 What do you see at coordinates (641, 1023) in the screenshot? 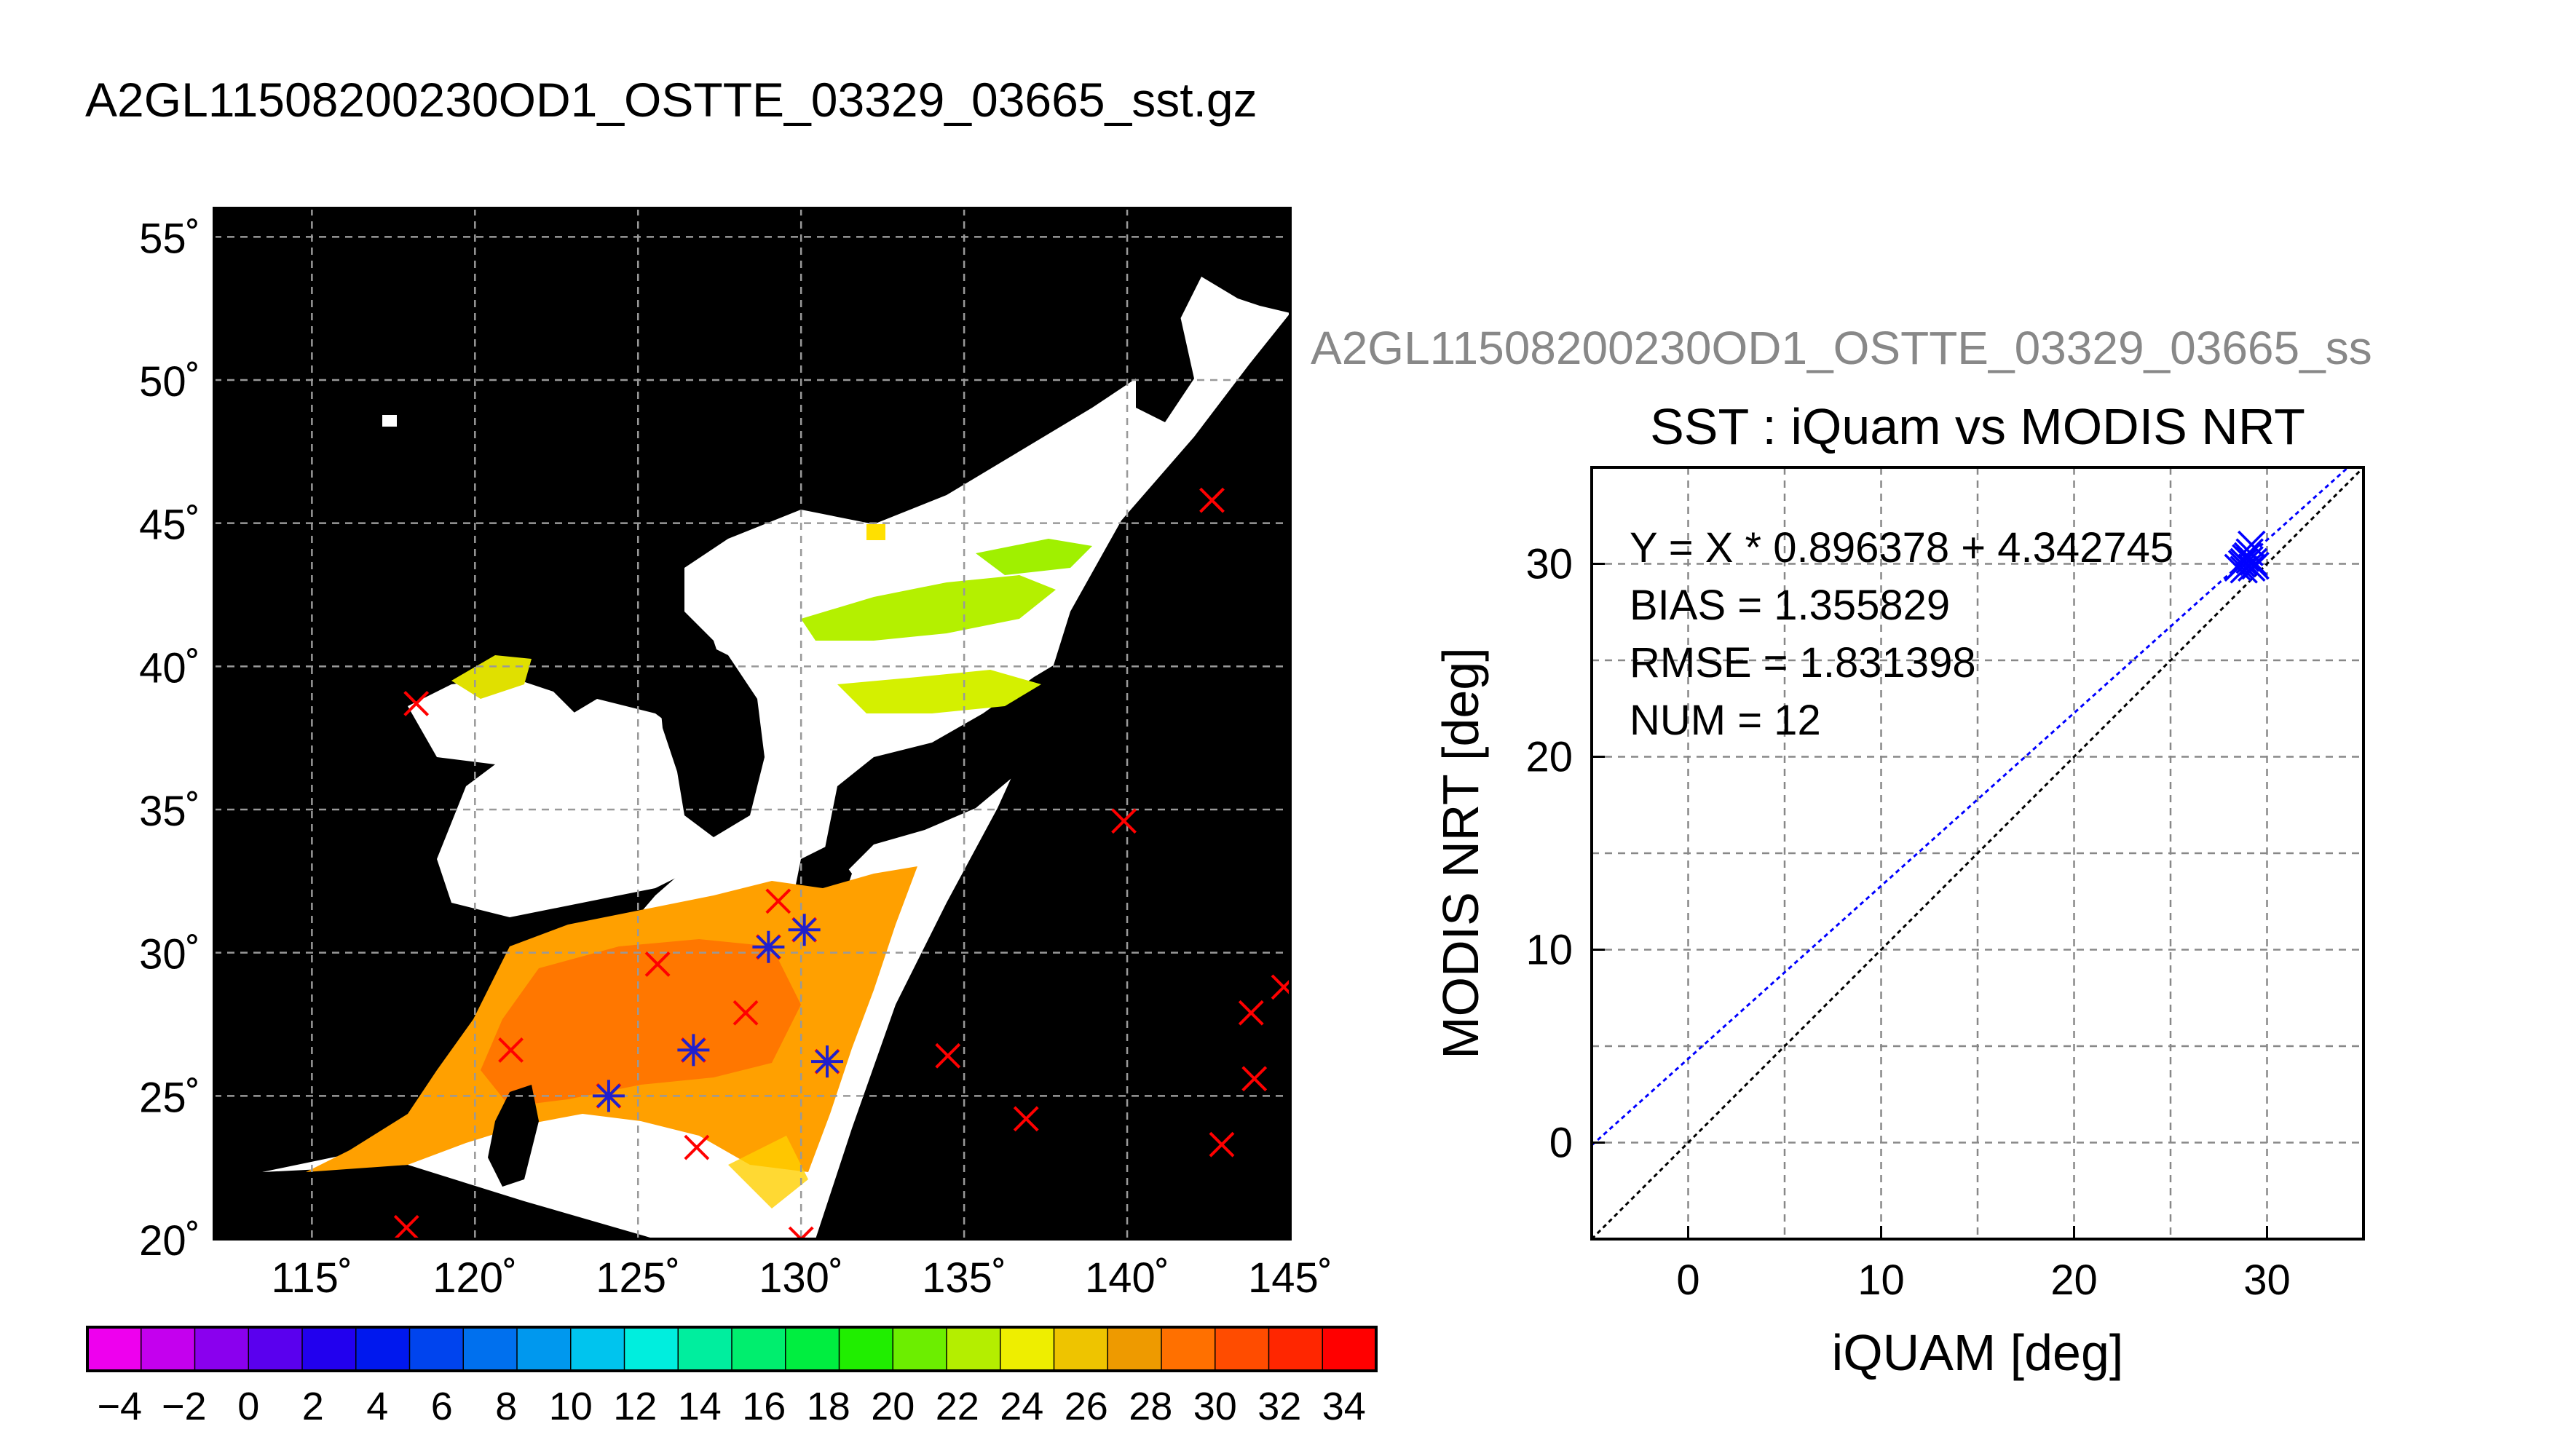
I see `sst-hot-region` at bounding box center [641, 1023].